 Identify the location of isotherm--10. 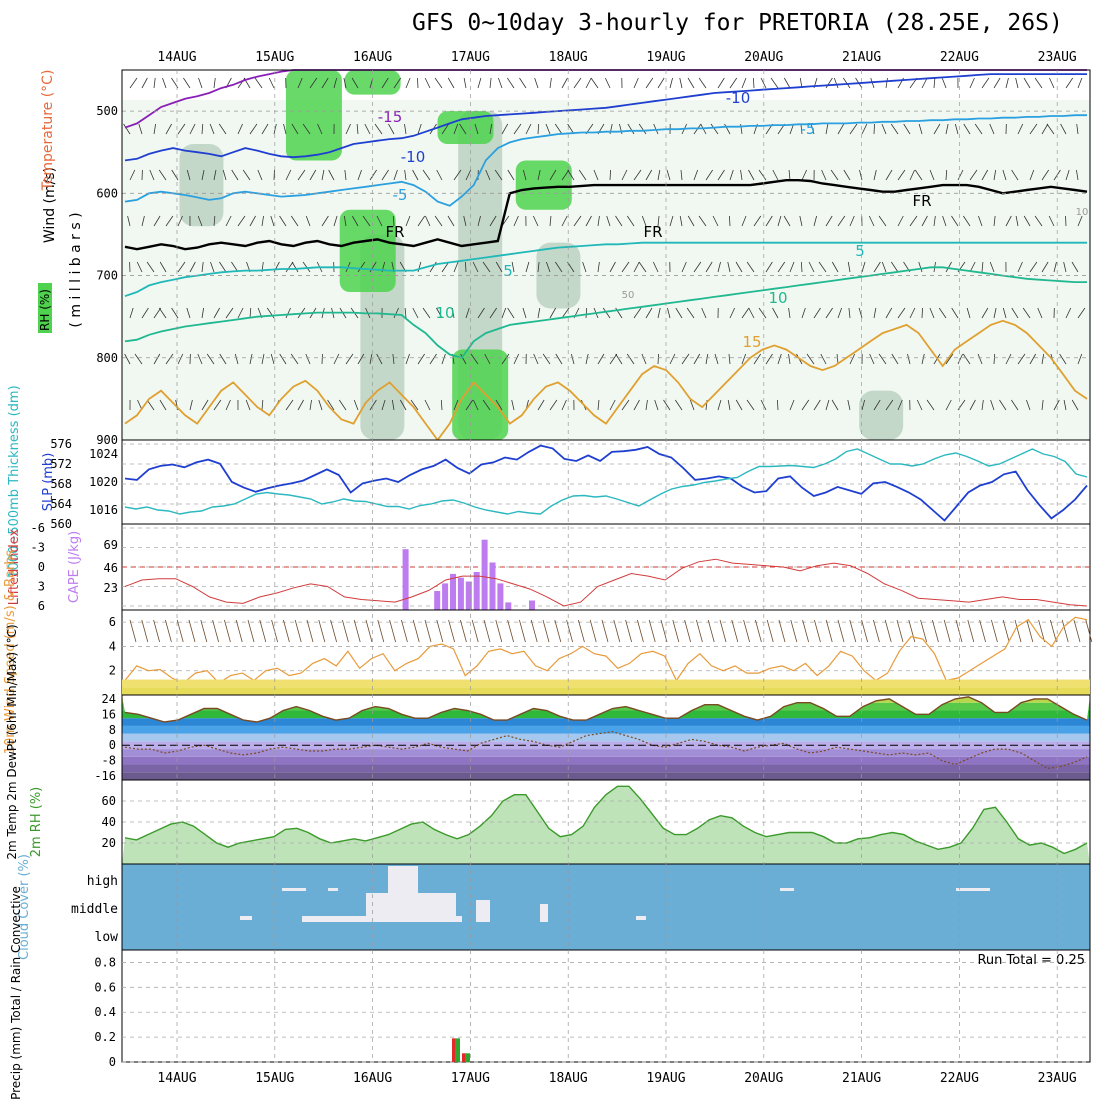
(605, 117).